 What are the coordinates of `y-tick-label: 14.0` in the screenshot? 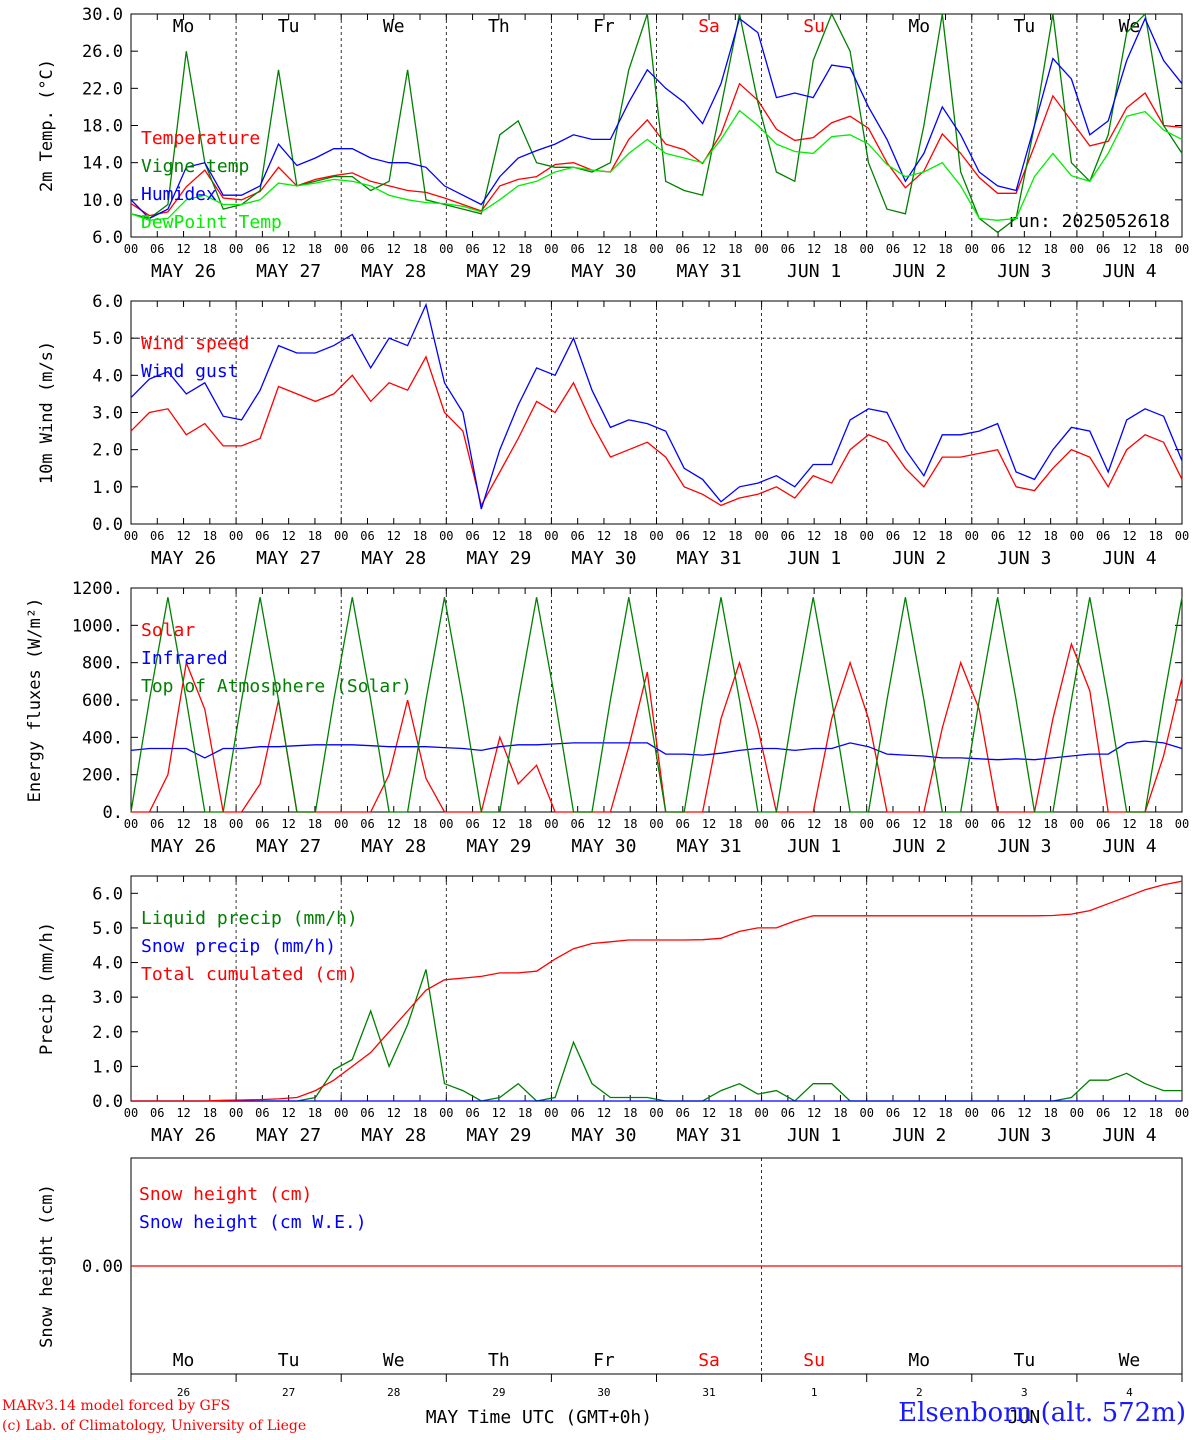 It's located at (102, 164).